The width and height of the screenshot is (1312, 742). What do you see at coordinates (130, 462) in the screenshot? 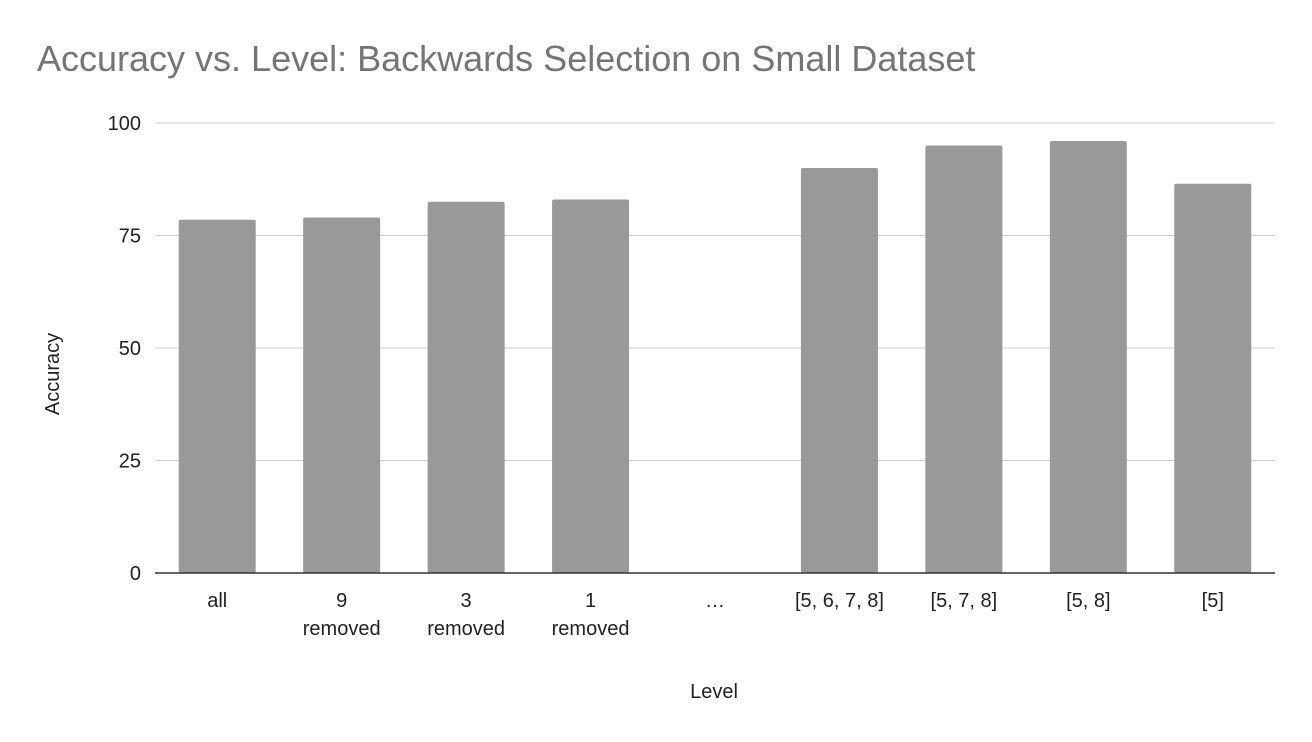
I see `y-tick-label: 25` at bounding box center [130, 462].